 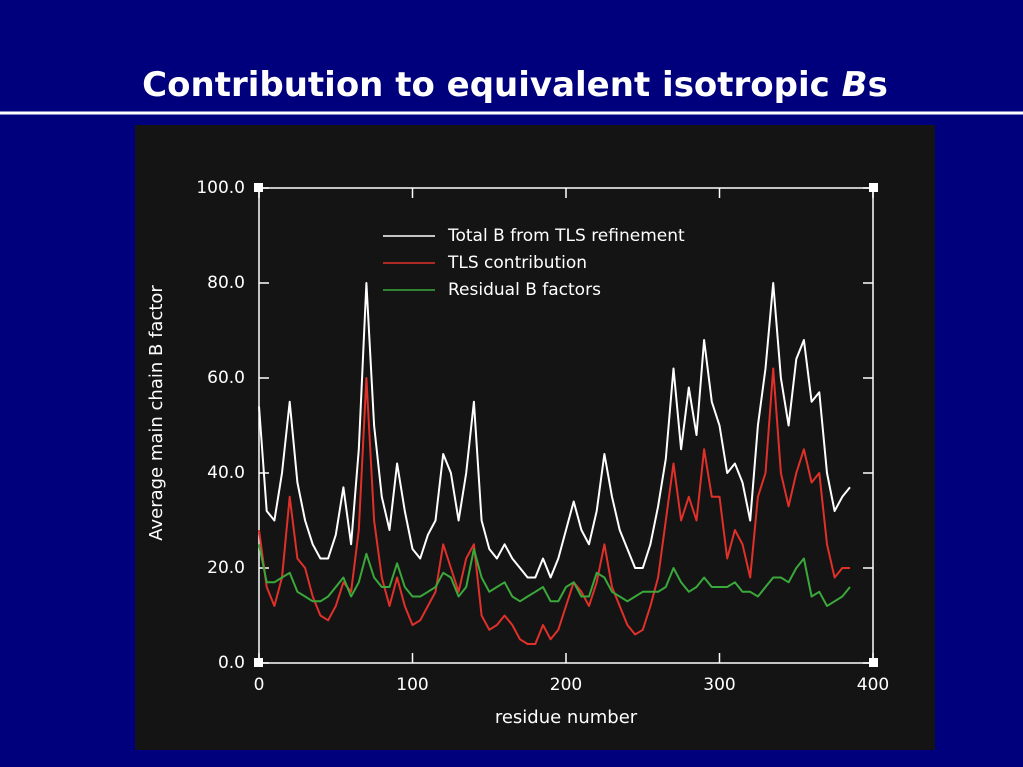 What do you see at coordinates (855, 85) in the screenshot?
I see `title-part: B` at bounding box center [855, 85].